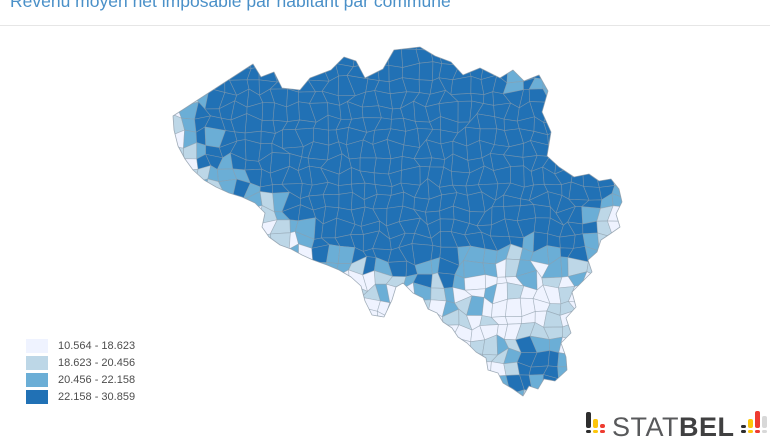 The image size is (770, 442). Describe the element at coordinates (97, 346) in the screenshot. I see `legend-label: 10.564 - 18.623` at that location.